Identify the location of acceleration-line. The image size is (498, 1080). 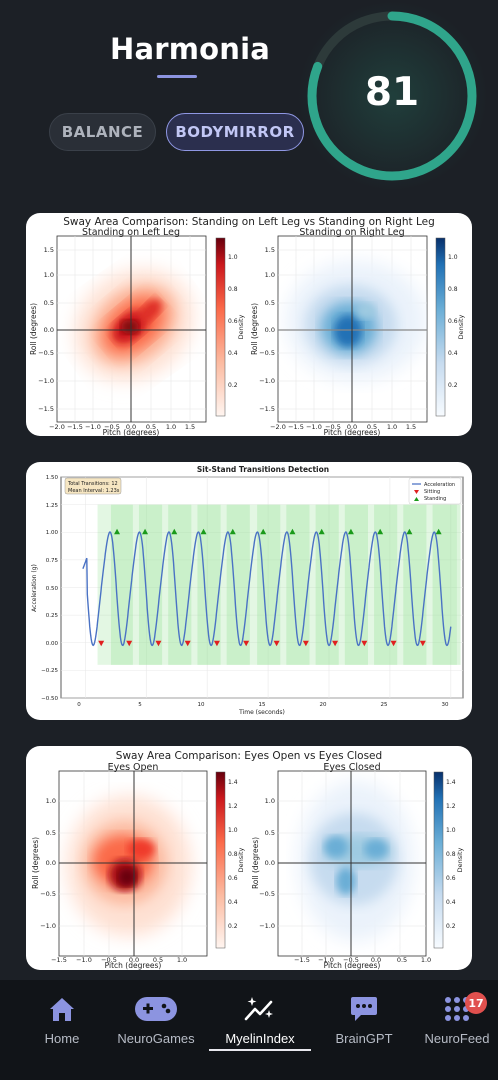
(267, 589).